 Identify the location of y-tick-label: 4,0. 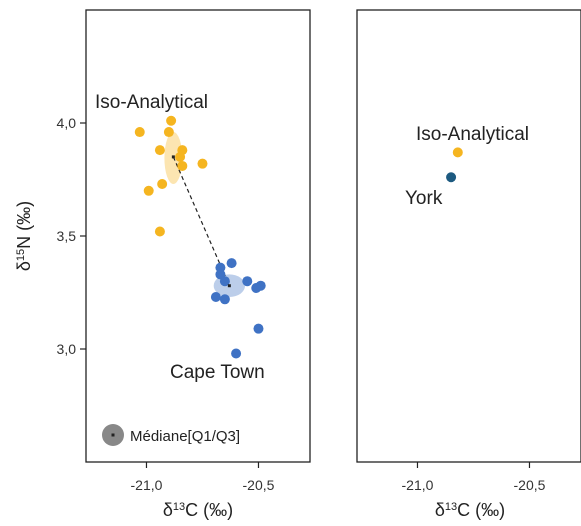
(67, 123).